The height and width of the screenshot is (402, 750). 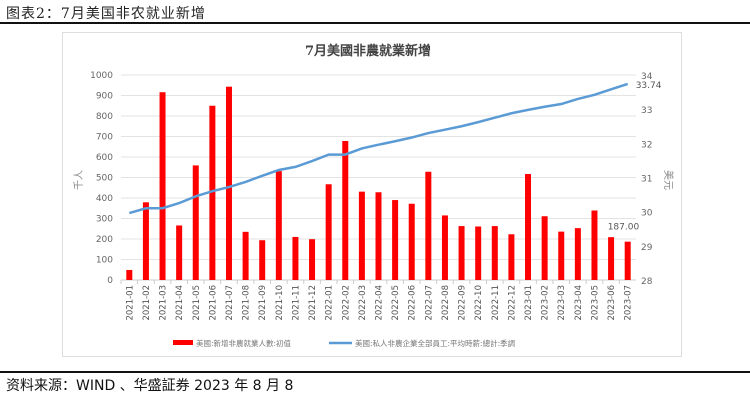 What do you see at coordinates (647, 214) in the screenshot?
I see `y-right-tick-label: 30` at bounding box center [647, 214].